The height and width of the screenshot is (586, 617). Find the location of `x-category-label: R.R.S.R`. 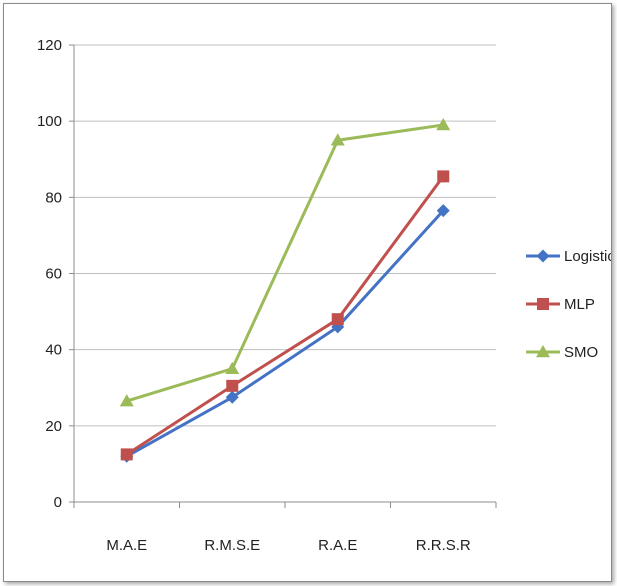

x-category-label: R.R.S.R is located at coordinates (443, 545).